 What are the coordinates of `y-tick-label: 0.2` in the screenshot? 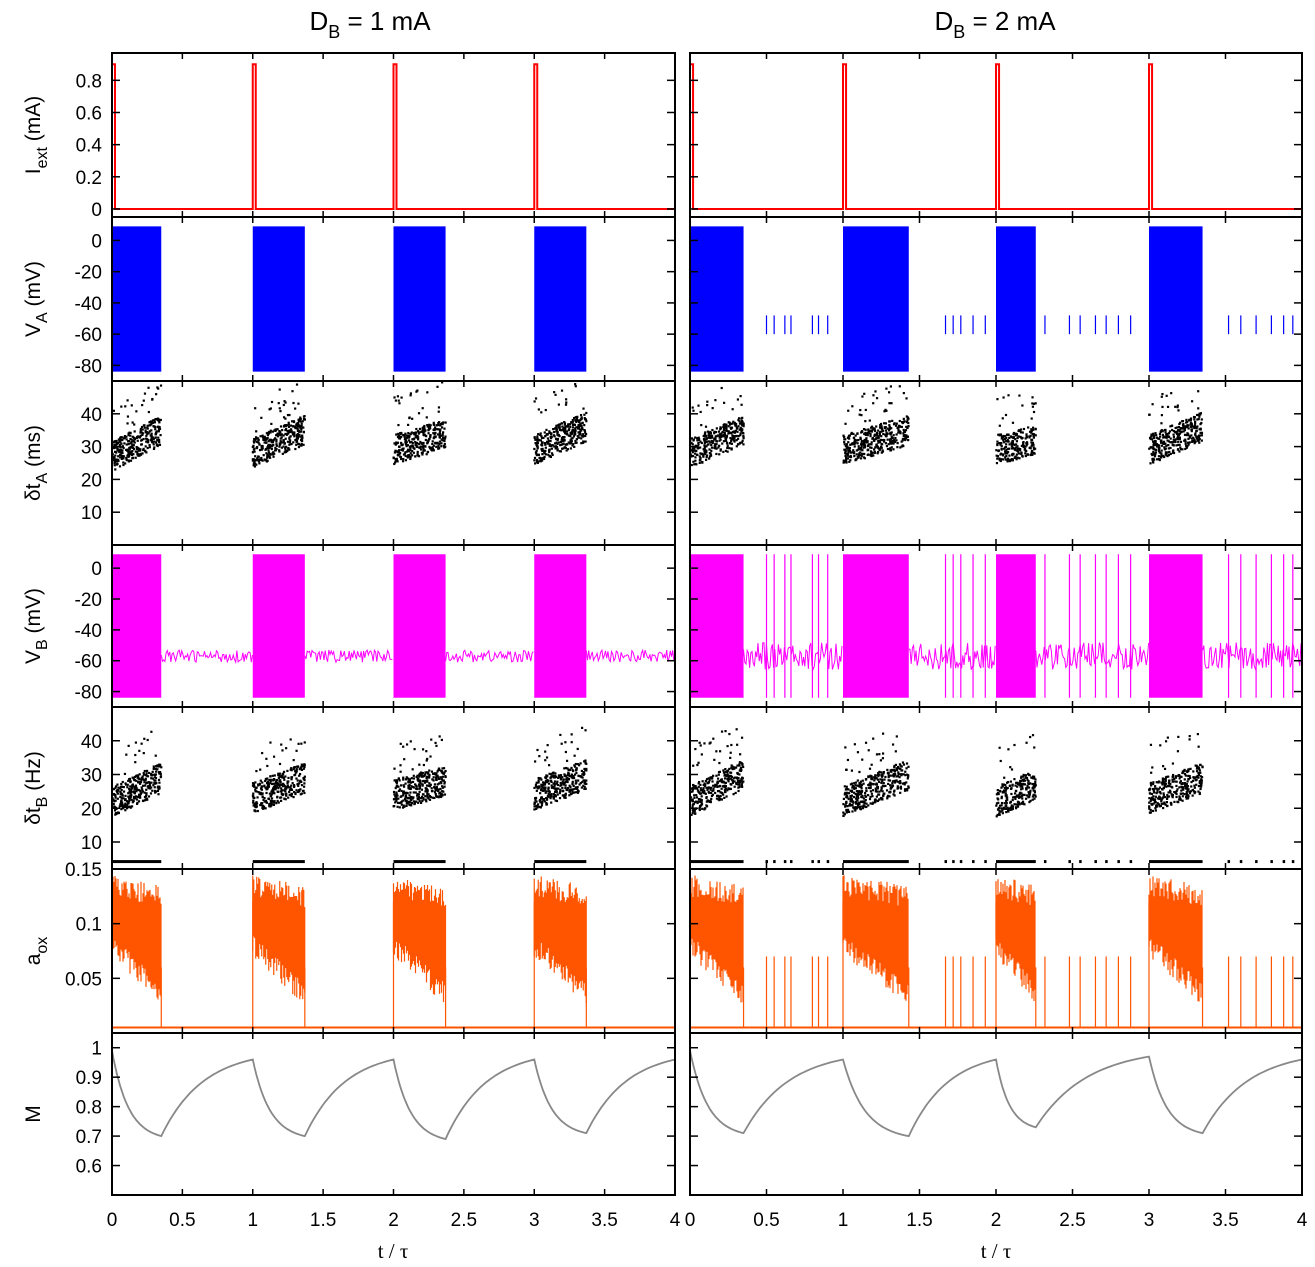 It's located at (89, 178).